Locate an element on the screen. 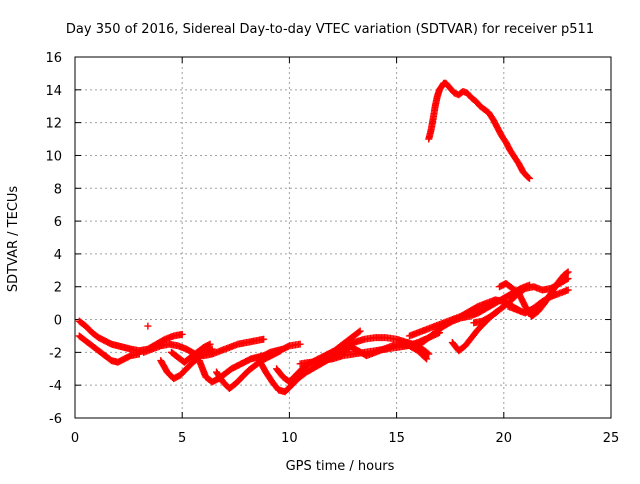 The width and height of the screenshot is (640, 484). y-tick-label: 12 is located at coordinates (53, 124).